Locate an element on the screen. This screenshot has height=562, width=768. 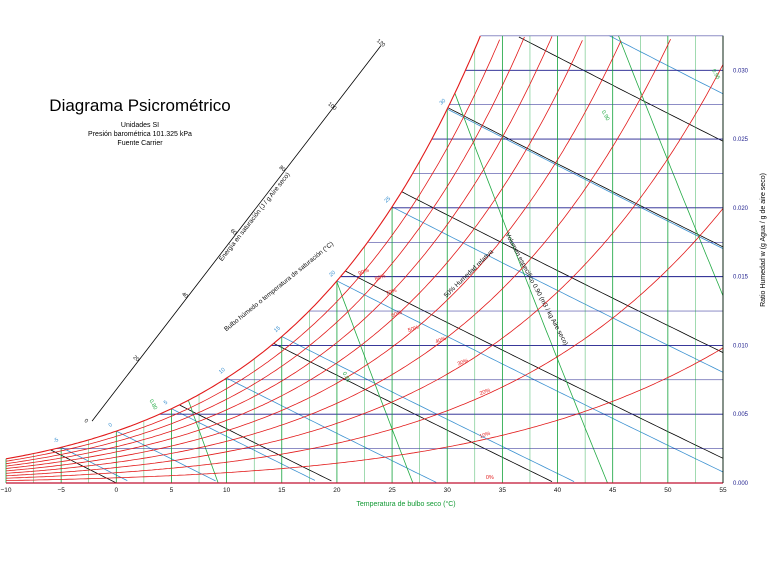
rh50-annotation: 50% Humedad relativa is located at coordinates (469, 273).